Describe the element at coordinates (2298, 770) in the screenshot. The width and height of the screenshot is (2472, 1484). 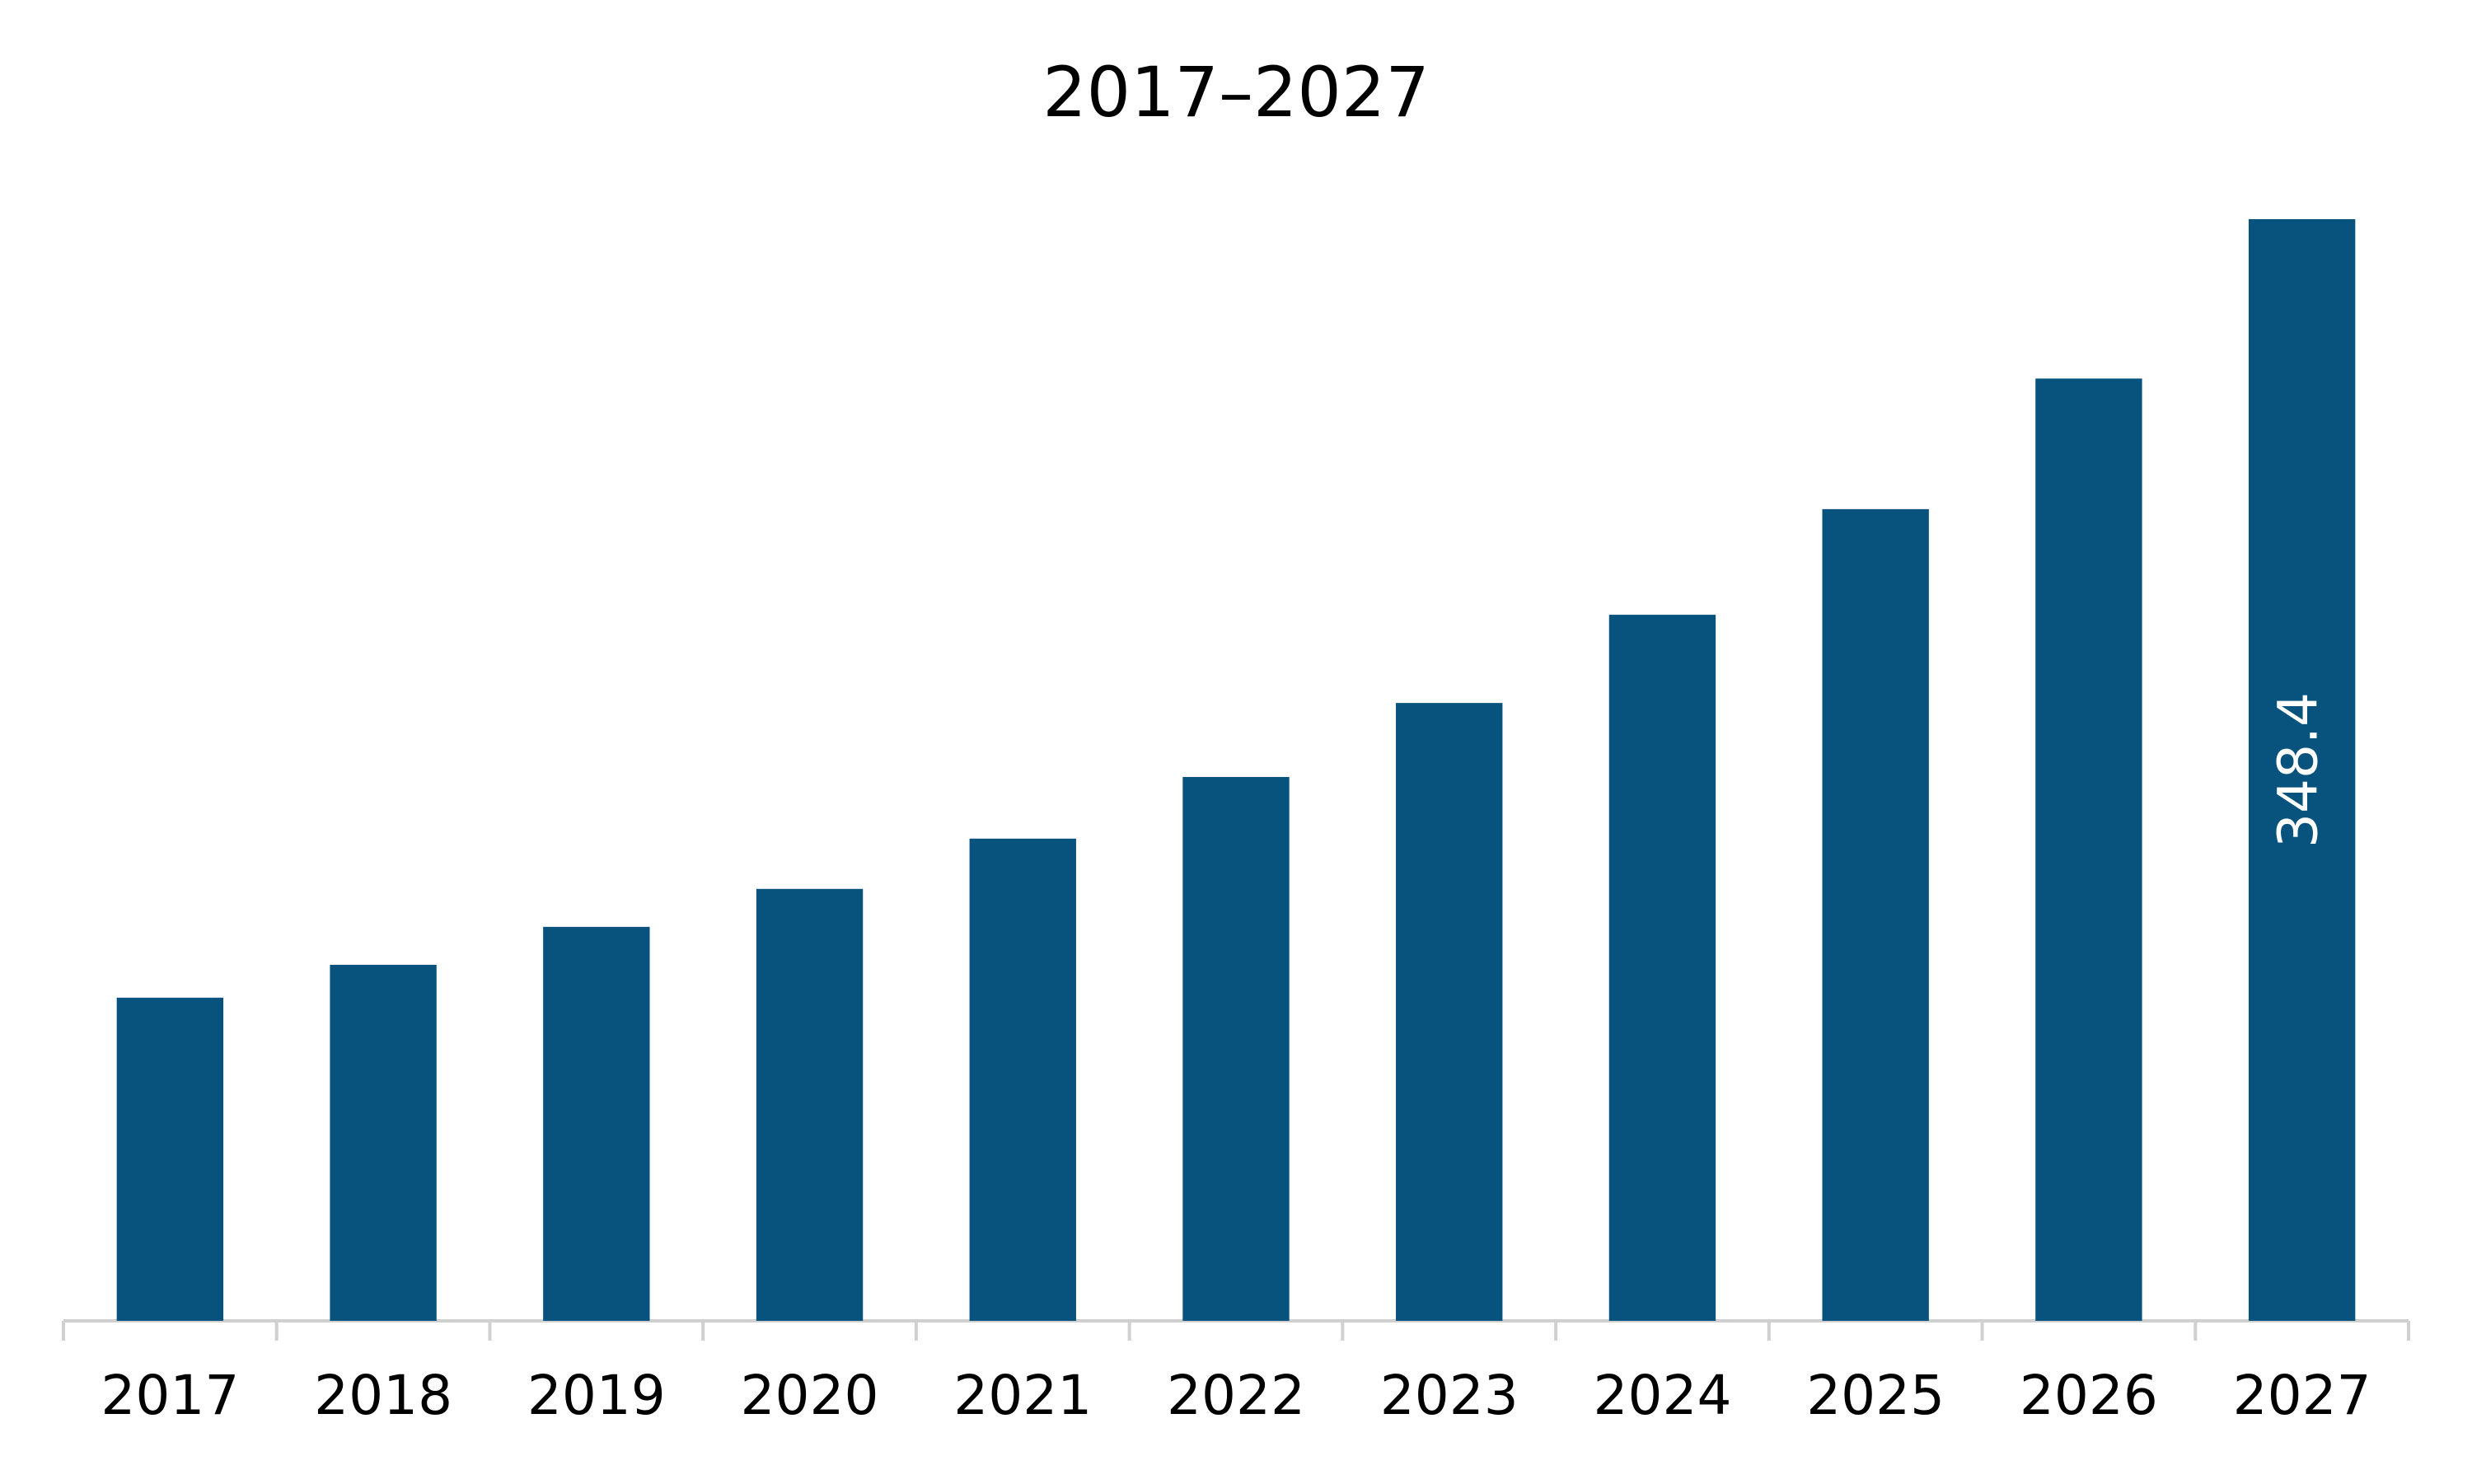
I see `value-label: 348.4` at that location.